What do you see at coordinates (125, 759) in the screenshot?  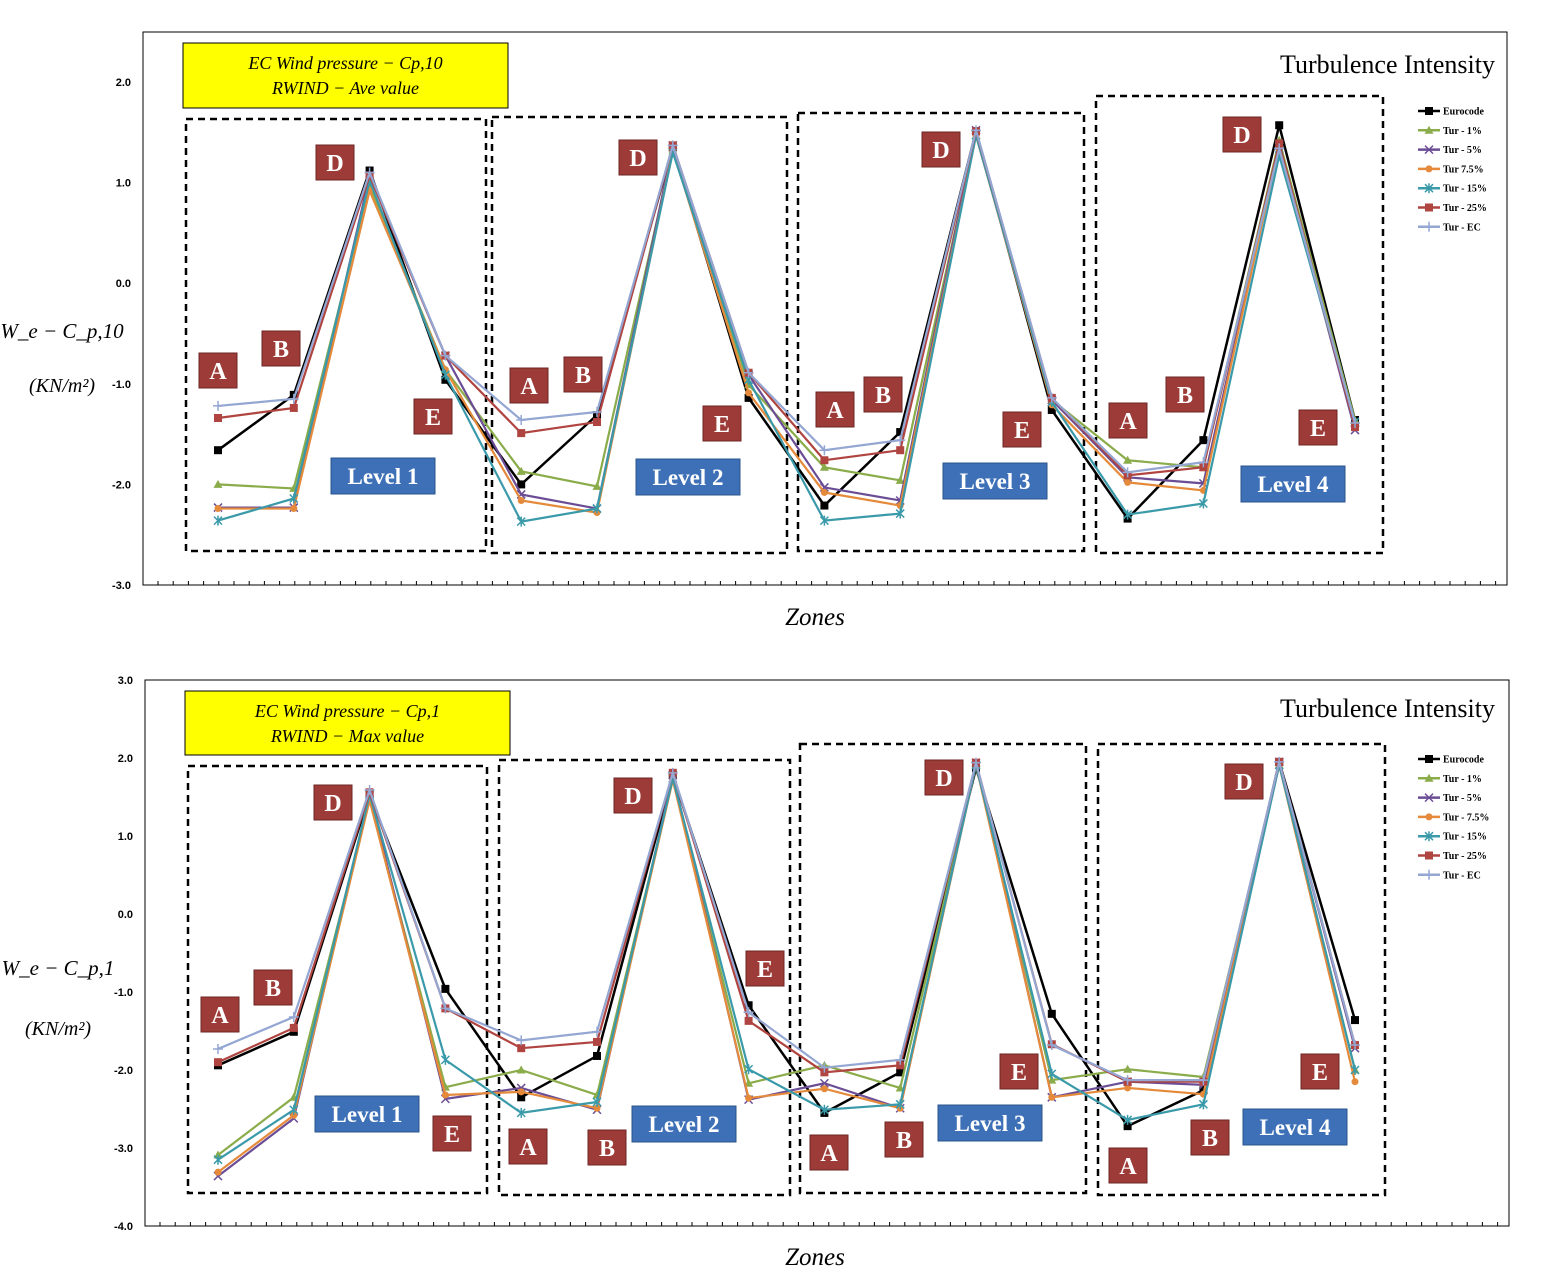 I see `y-tick-label: 2.0` at bounding box center [125, 759].